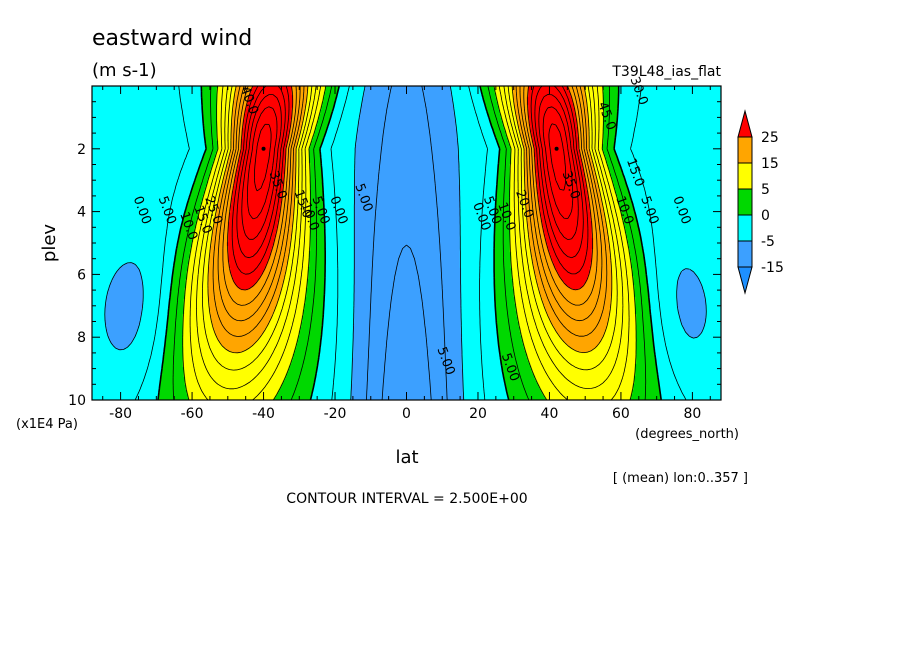 This screenshot has height=654, width=904. I want to click on x-axis-title: lat, so click(406, 457).